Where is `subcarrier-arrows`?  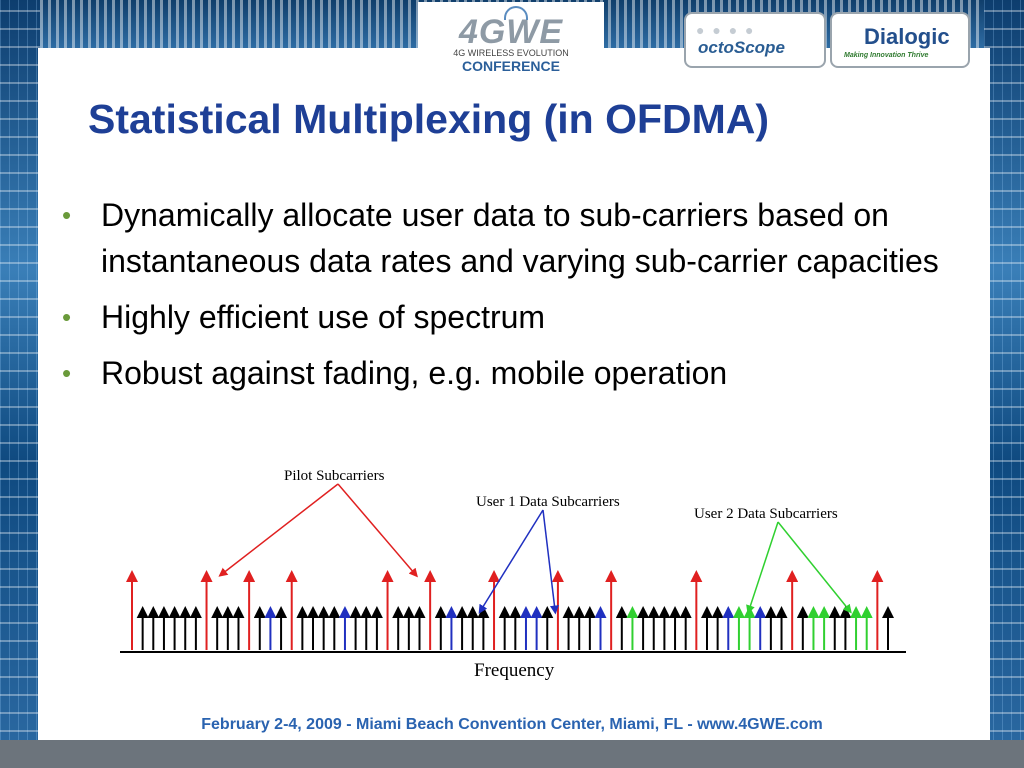 subcarrier-arrows is located at coordinates (510, 610).